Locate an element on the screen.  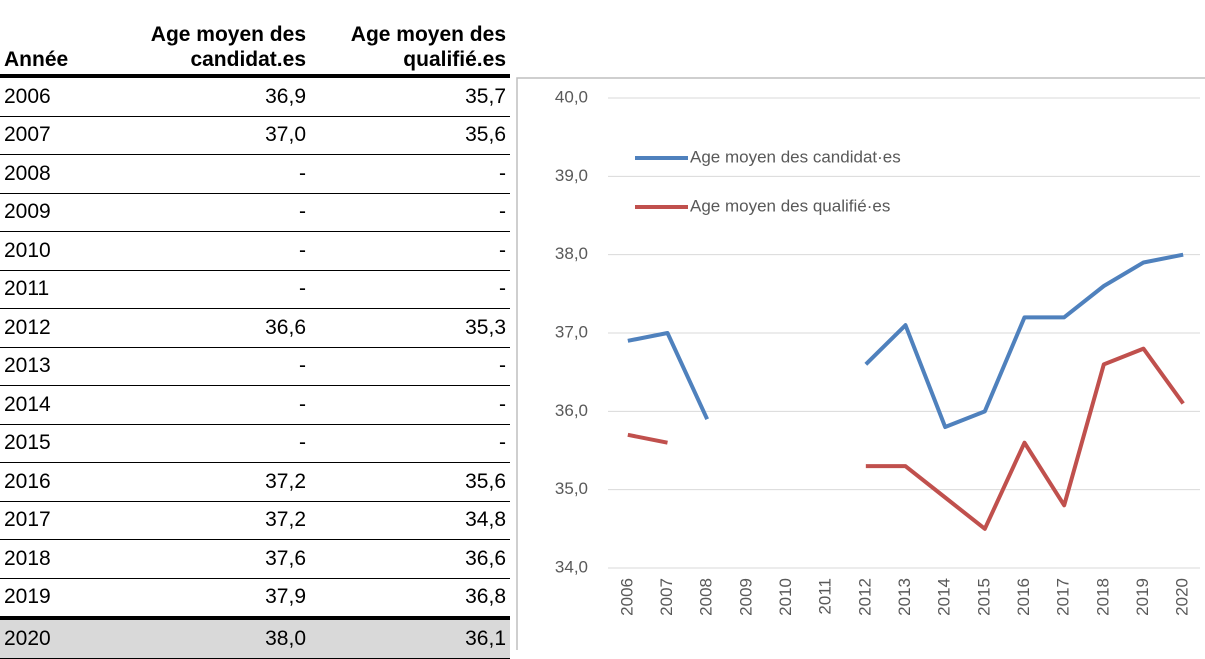
y-tick-label: 35,0 is located at coordinates (571, 488).